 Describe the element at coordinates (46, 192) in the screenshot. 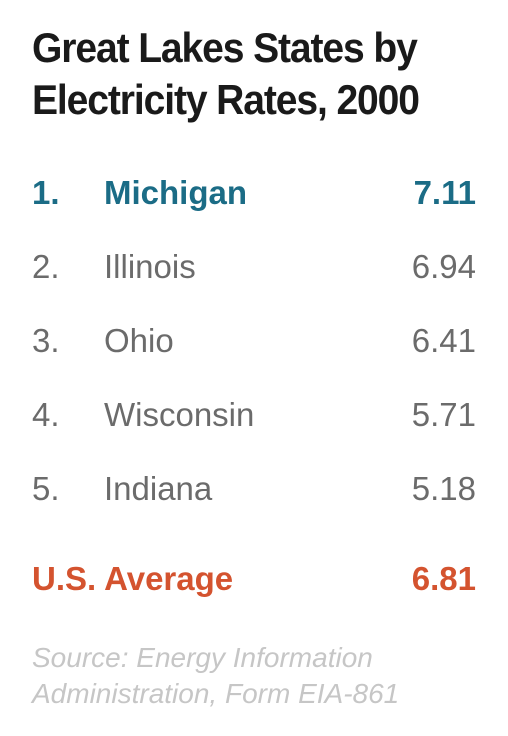

I see `rank-label: 1.` at that location.